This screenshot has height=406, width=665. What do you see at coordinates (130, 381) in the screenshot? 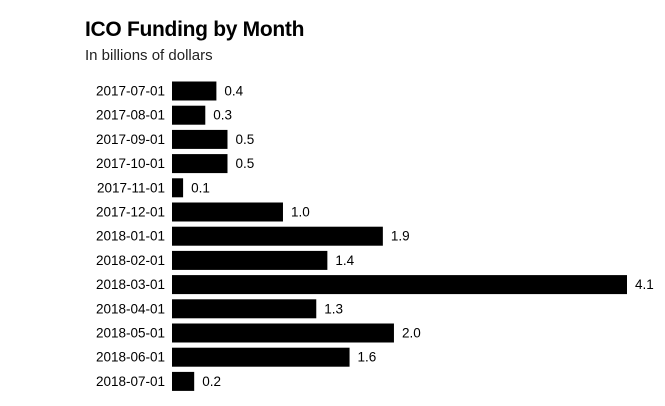
I see `category-tick-label: 2018-07-01` at bounding box center [130, 381].